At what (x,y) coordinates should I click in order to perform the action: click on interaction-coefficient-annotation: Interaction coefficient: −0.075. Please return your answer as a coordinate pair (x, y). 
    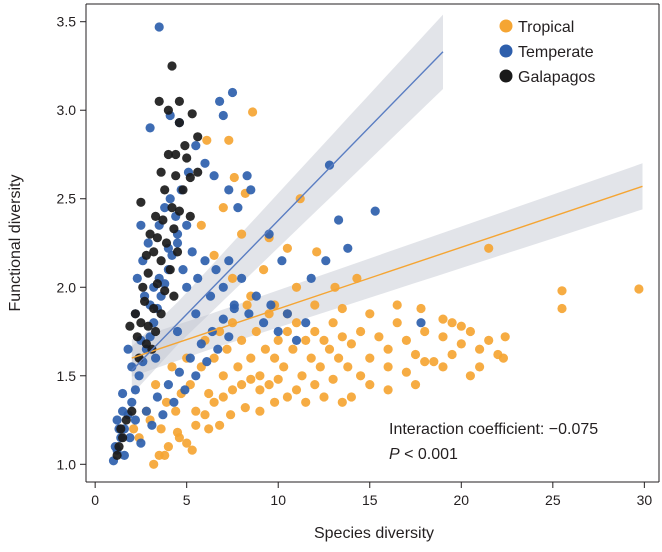
    Looking at the image, I should click on (493, 429).